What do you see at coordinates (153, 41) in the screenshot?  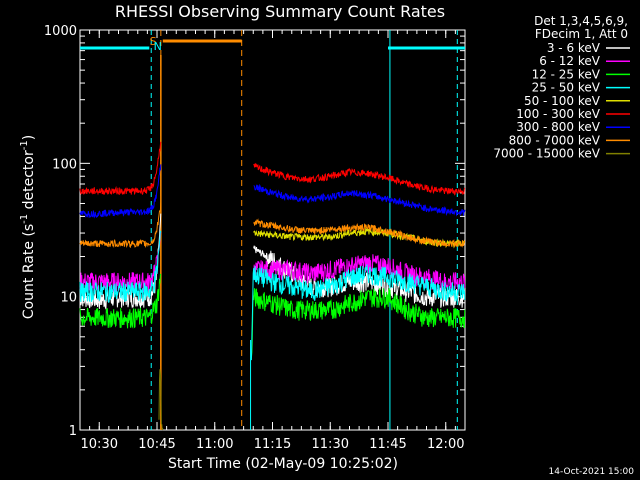 I see `flag-annotation: S` at bounding box center [153, 41].